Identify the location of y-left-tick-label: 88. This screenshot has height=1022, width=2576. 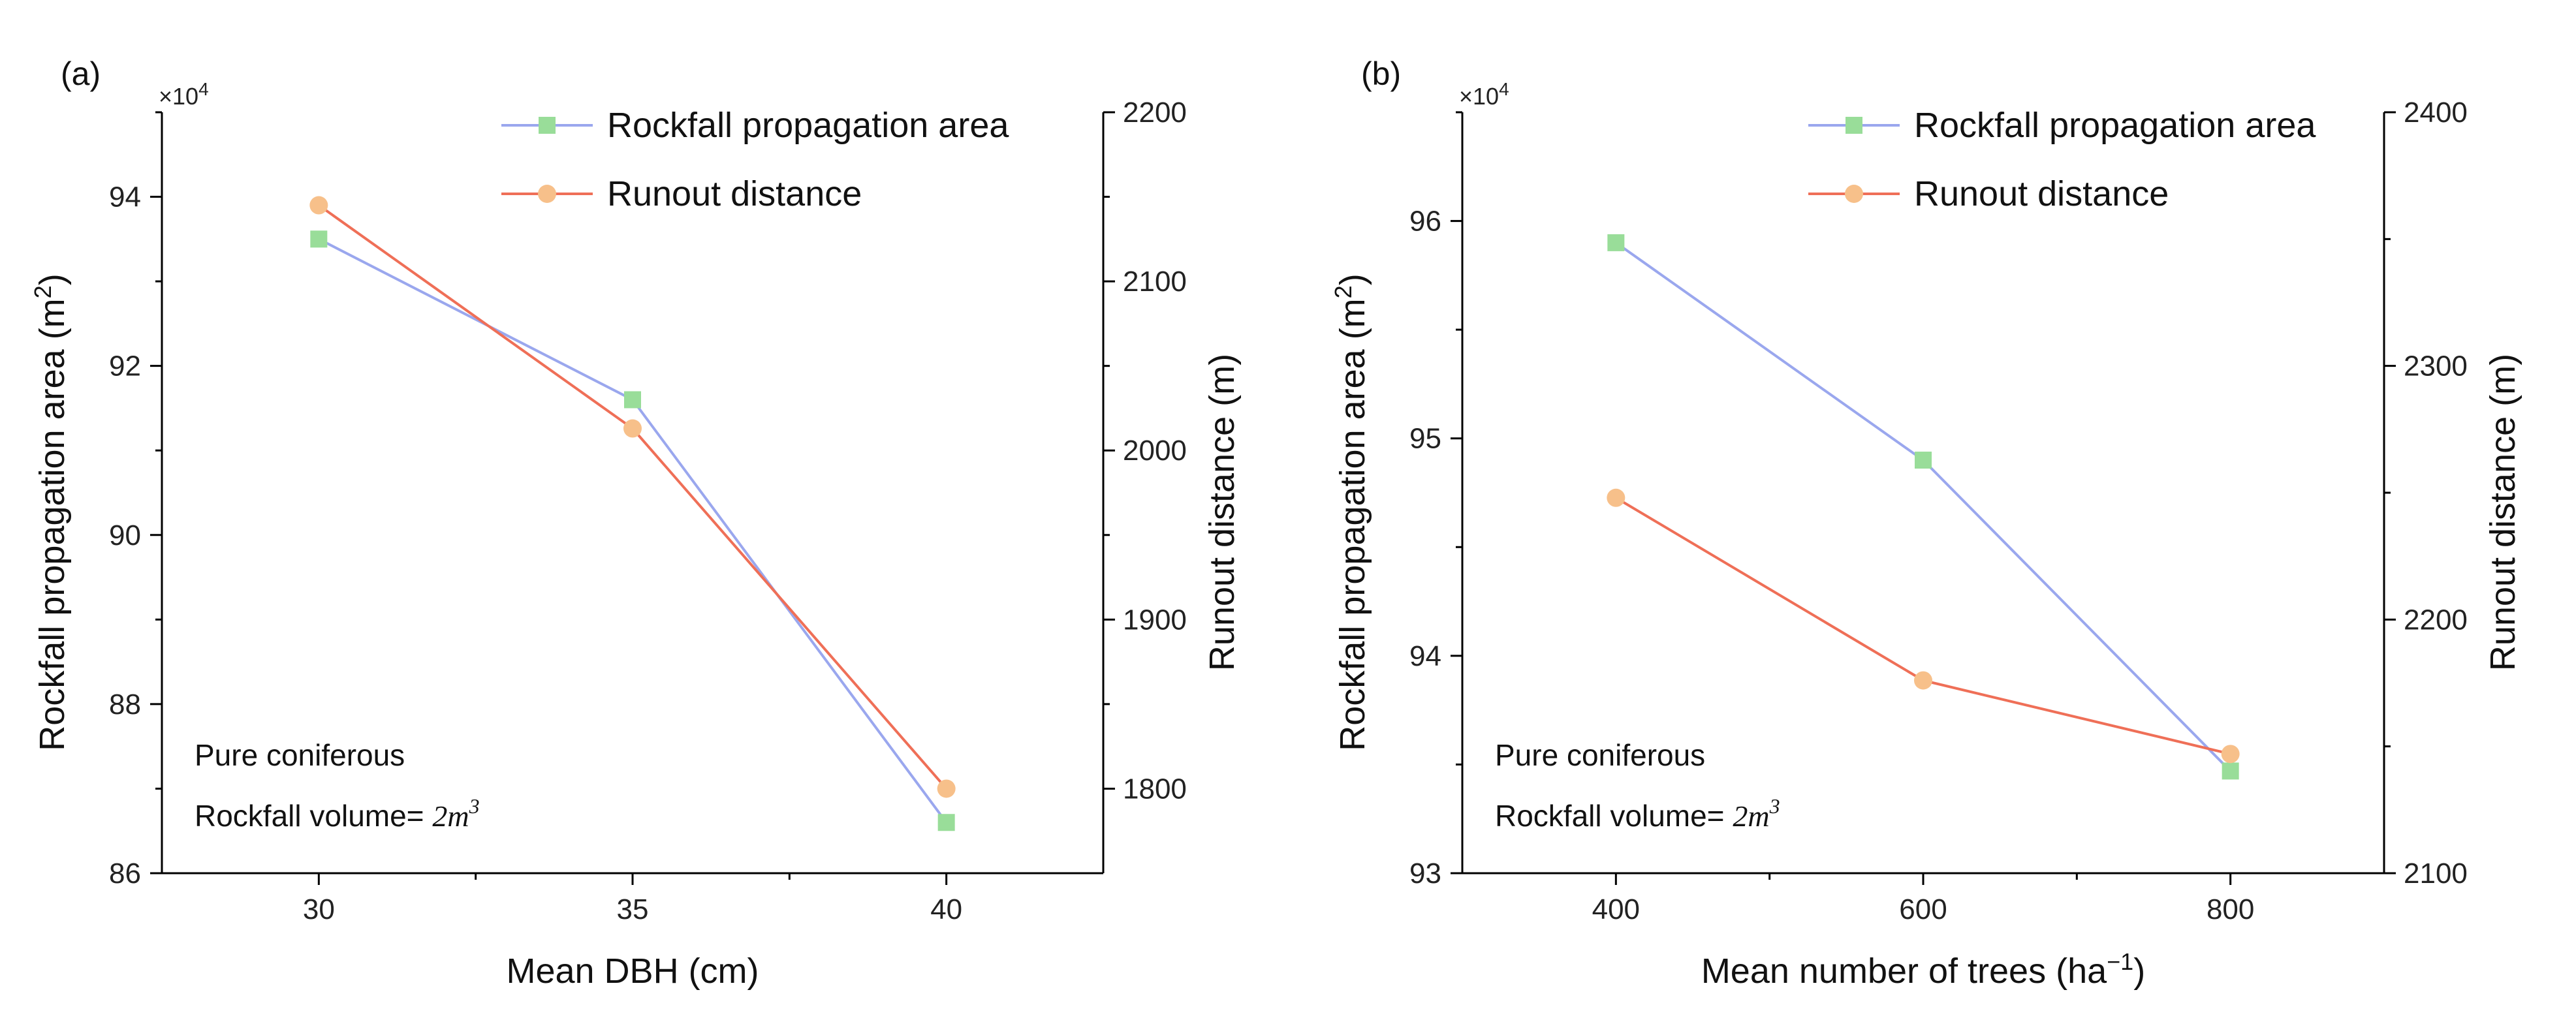
(125, 704).